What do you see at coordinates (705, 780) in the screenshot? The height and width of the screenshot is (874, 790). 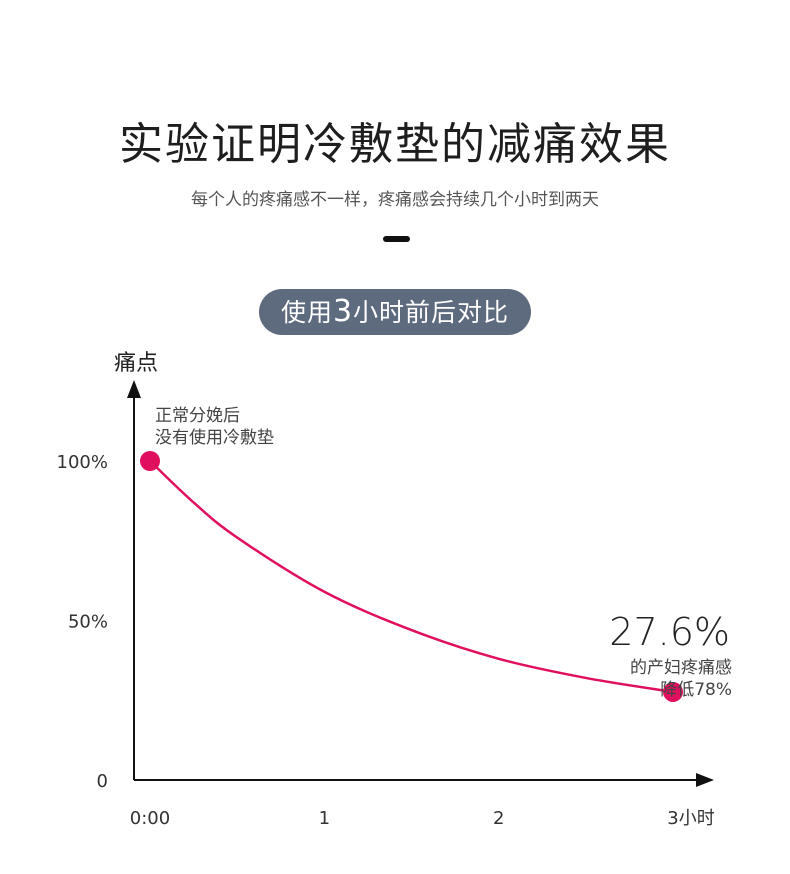 I see `x-axis-arrow` at bounding box center [705, 780].